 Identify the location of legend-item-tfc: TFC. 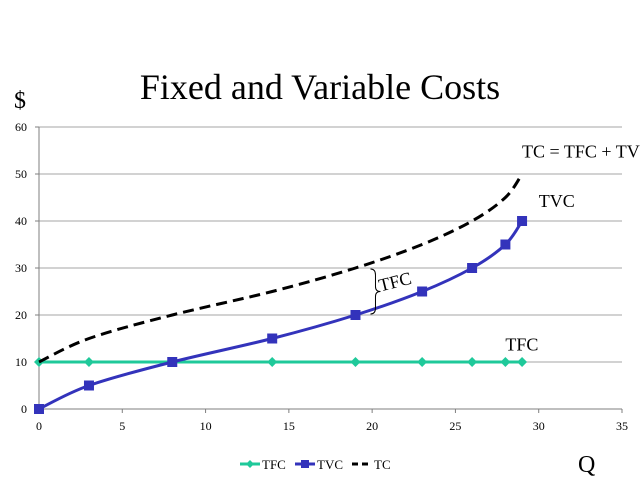
(263, 464).